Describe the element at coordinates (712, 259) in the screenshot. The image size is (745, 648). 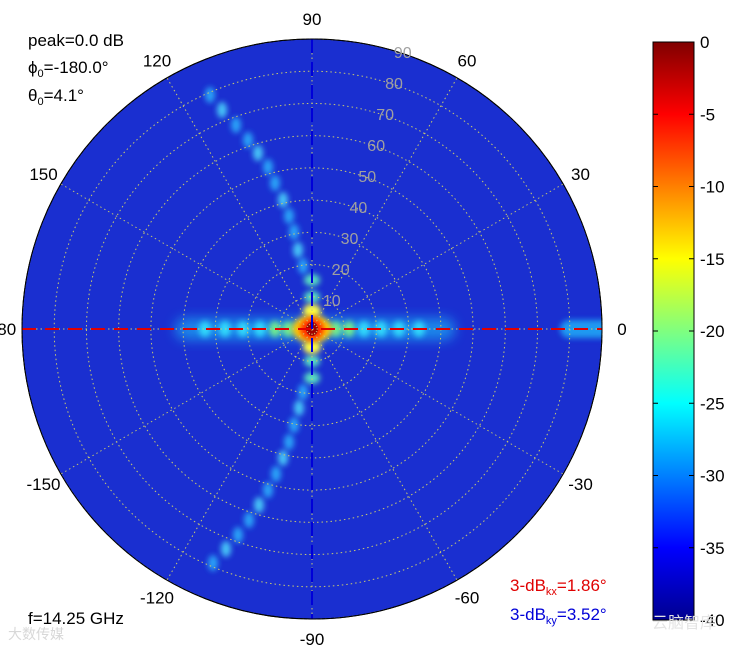
I see `colorbar-tick-label: -15` at that location.